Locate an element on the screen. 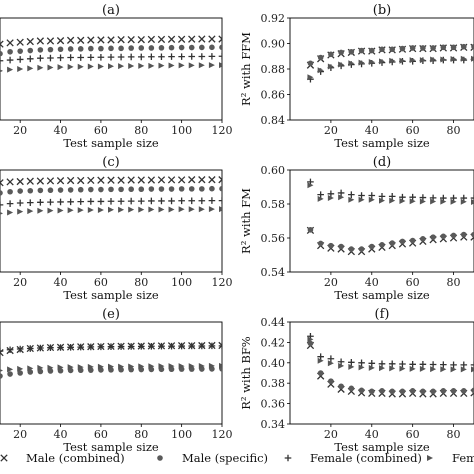 The height and width of the screenshot is (474, 474). y-tick-label: 0.84 is located at coordinates (273, 120).